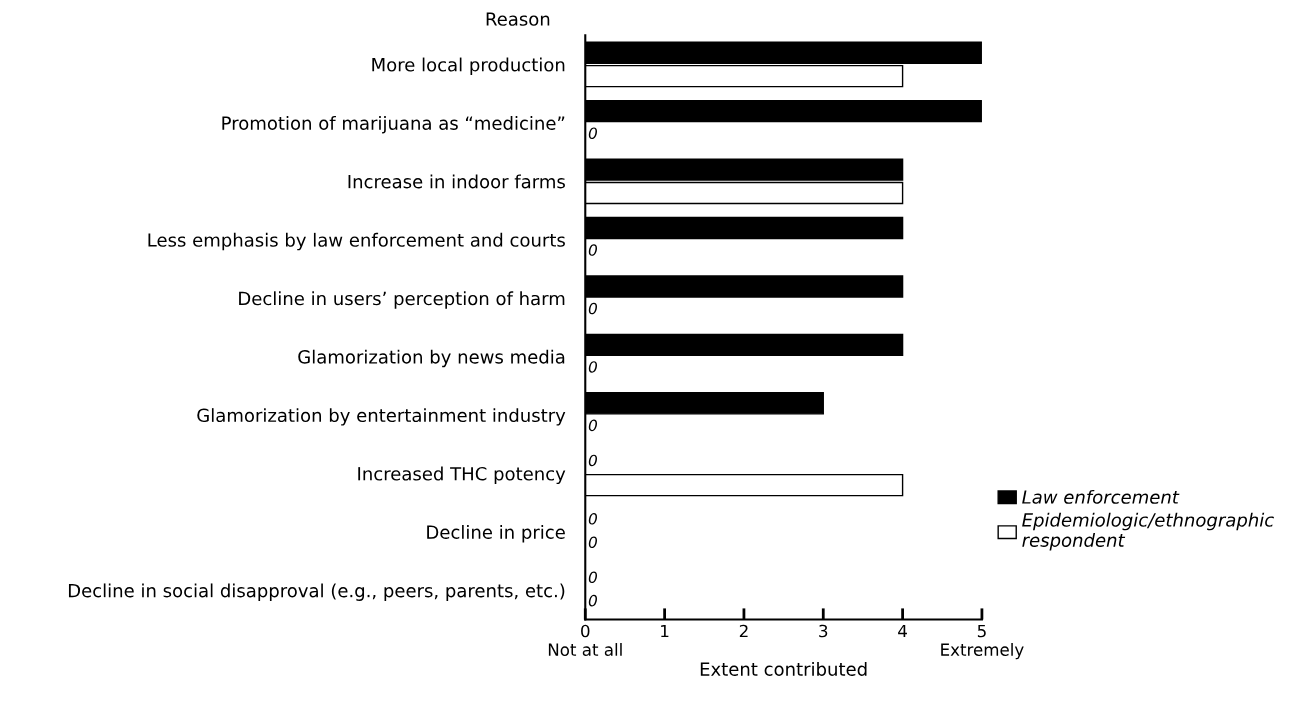 The height and width of the screenshot is (704, 1292). I want to click on x-tick-label: 5 Extremely, so click(982, 642).